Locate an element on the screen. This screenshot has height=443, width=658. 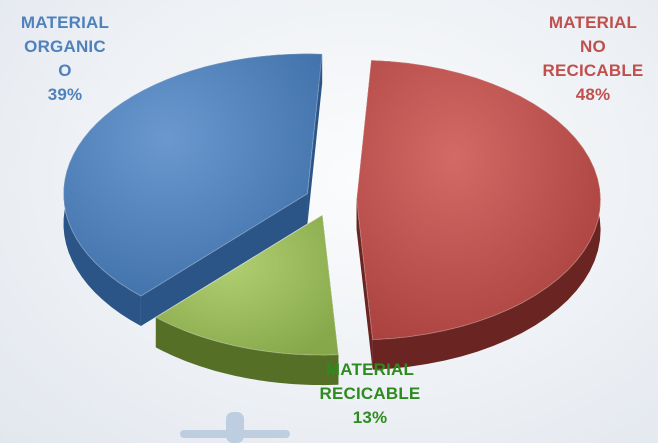
slice-label-no-recicable: MATERIAL NO RECICABLE 48% is located at coordinates (593, 58).